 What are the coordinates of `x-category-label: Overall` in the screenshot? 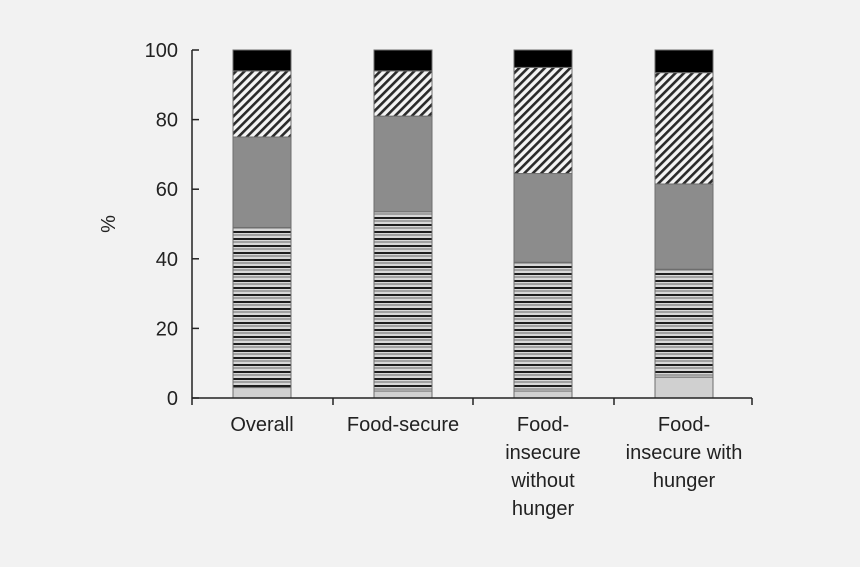 It's located at (261, 425).